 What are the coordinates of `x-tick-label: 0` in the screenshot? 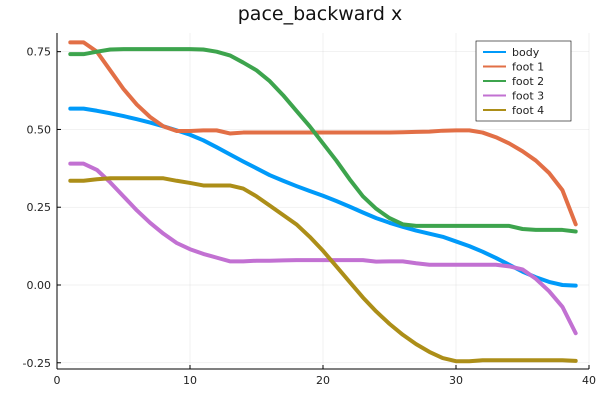 It's located at (57, 380).